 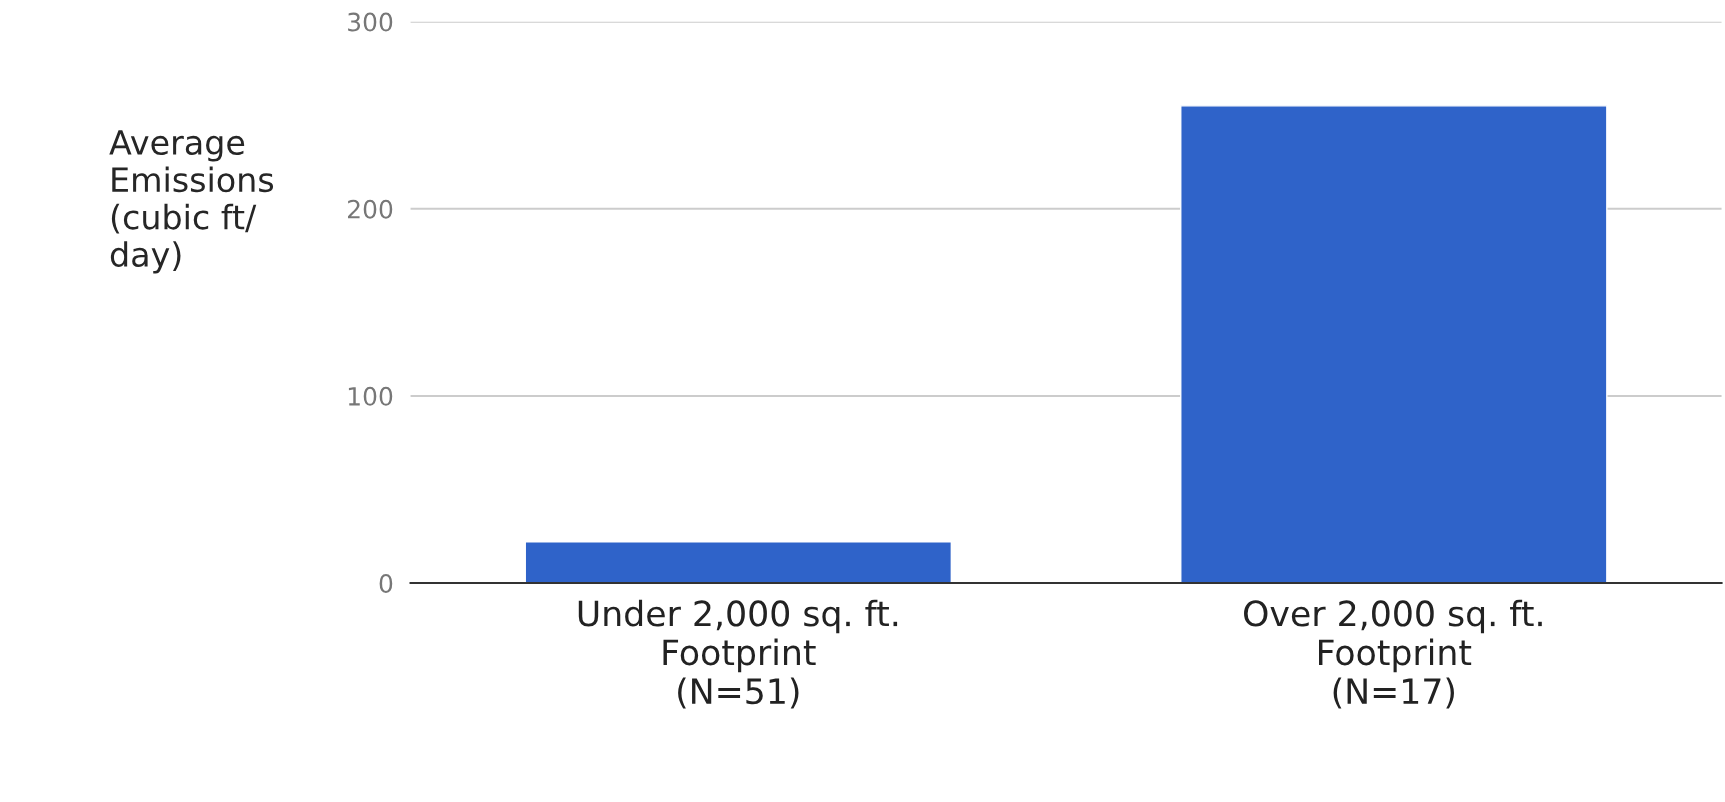 What do you see at coordinates (370, 396) in the screenshot?
I see `y-tick-label: 100` at bounding box center [370, 396].